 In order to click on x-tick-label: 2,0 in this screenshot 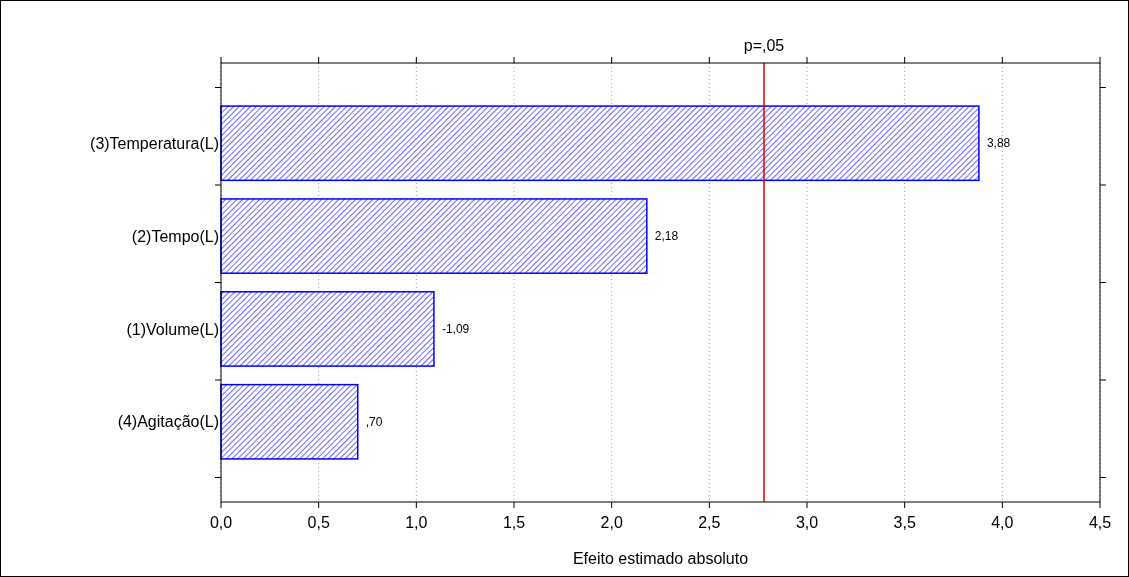, I will do `click(611, 522)`.